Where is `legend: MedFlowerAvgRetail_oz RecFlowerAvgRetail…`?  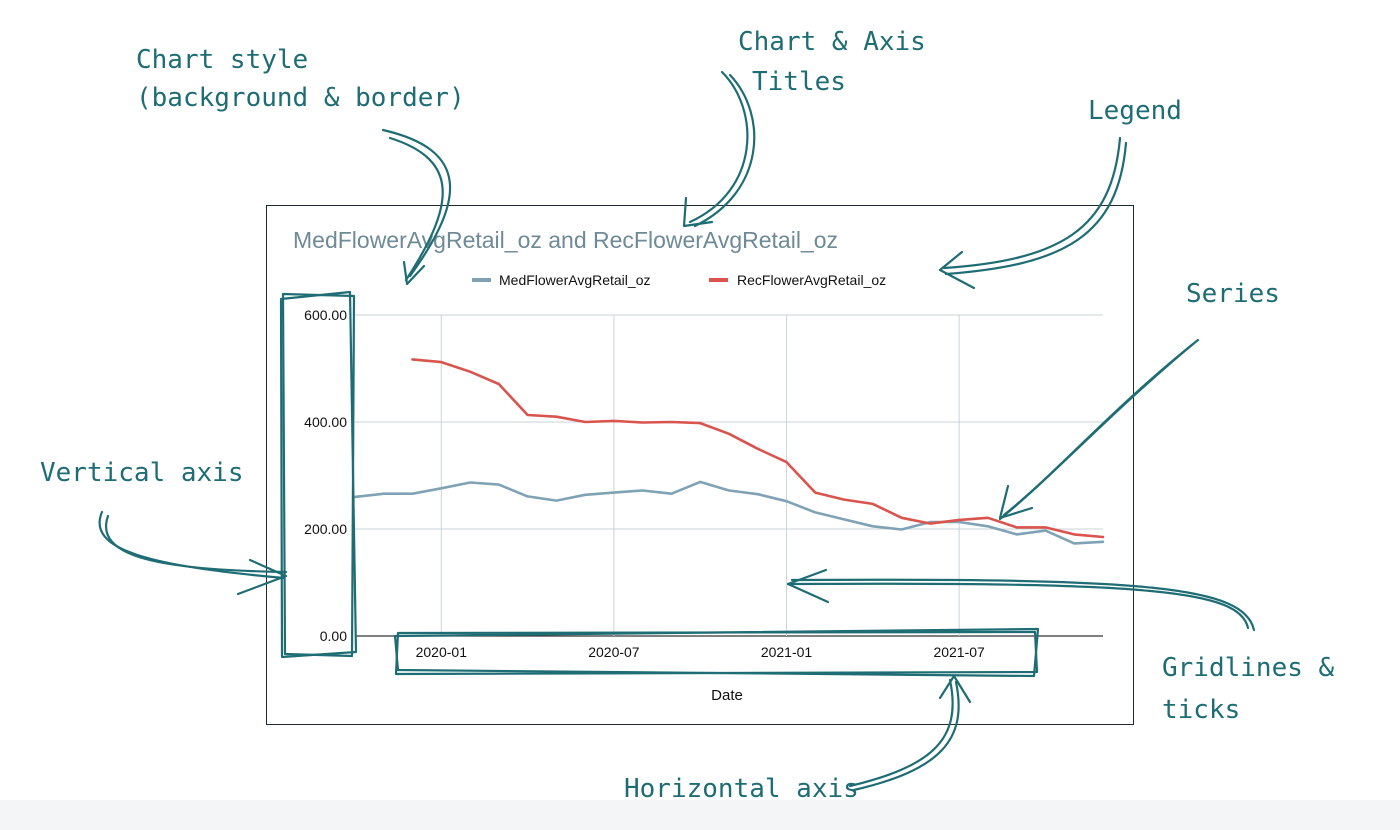 legend: MedFlowerAvgRetail_oz RecFlowerAvgRetail… is located at coordinates (679, 280).